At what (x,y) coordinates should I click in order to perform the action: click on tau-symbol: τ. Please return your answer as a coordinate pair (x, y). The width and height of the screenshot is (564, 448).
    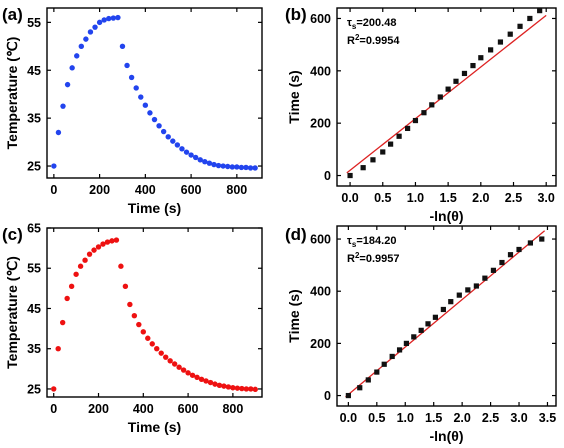
    Looking at the image, I should click on (349, 241).